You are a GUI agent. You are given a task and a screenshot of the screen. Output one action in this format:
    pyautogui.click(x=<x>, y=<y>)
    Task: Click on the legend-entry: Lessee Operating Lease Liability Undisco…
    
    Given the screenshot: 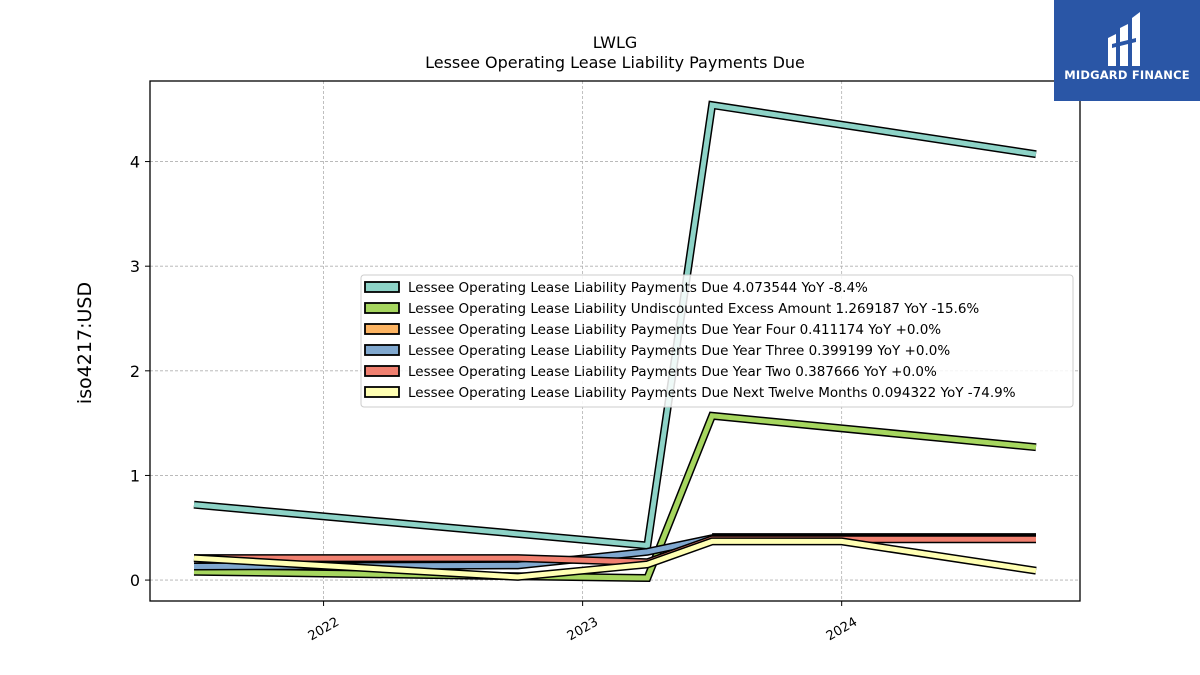 What is the action you would take?
    pyautogui.click(x=693, y=309)
    